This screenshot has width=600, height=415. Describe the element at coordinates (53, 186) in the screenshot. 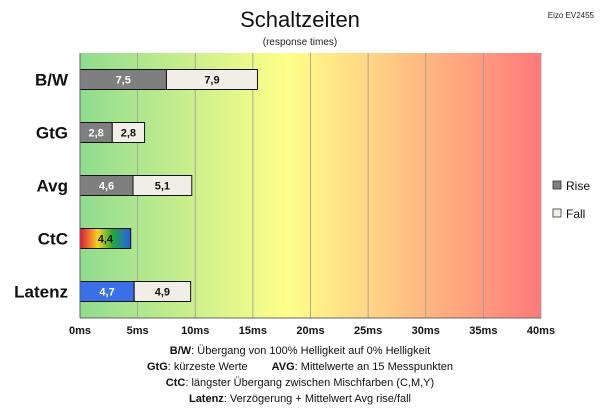

I see `category-label: Avg` at that location.